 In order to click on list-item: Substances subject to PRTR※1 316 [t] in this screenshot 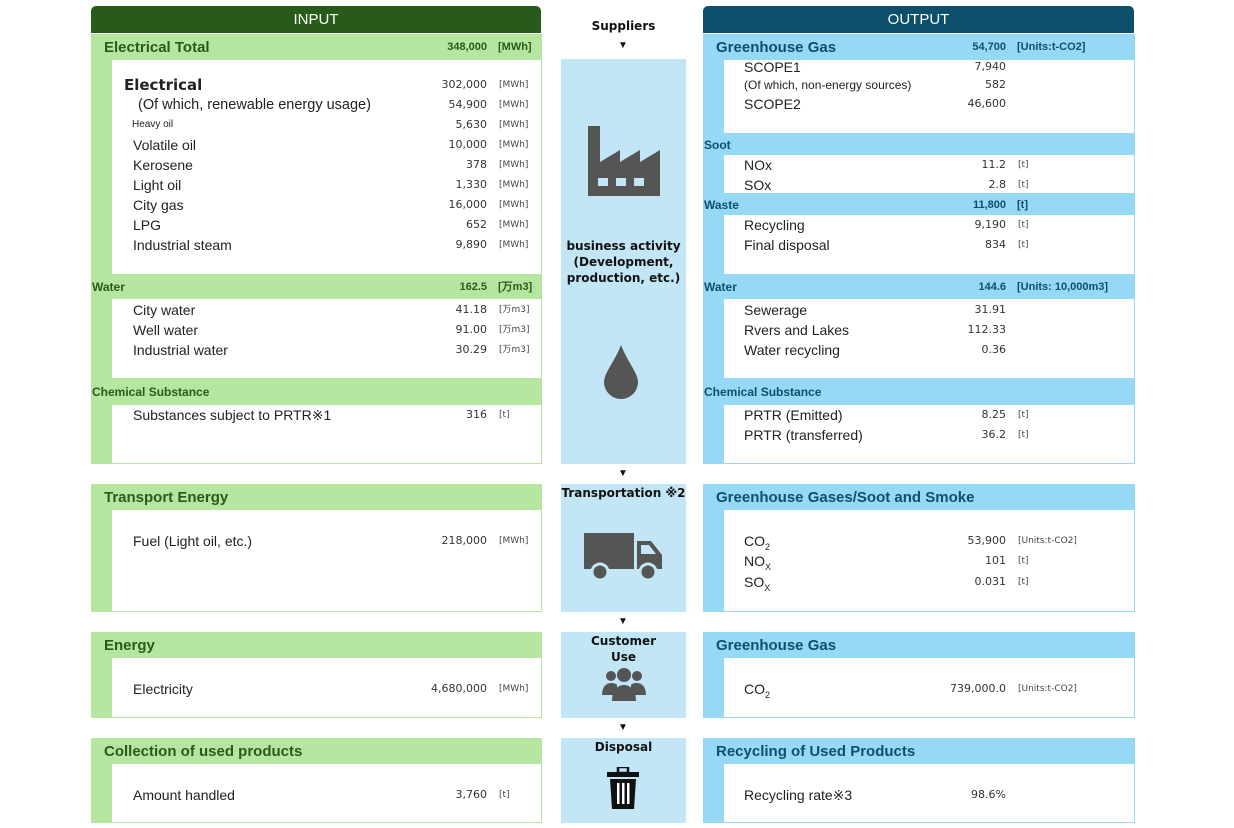, I will do `click(316, 415)`.